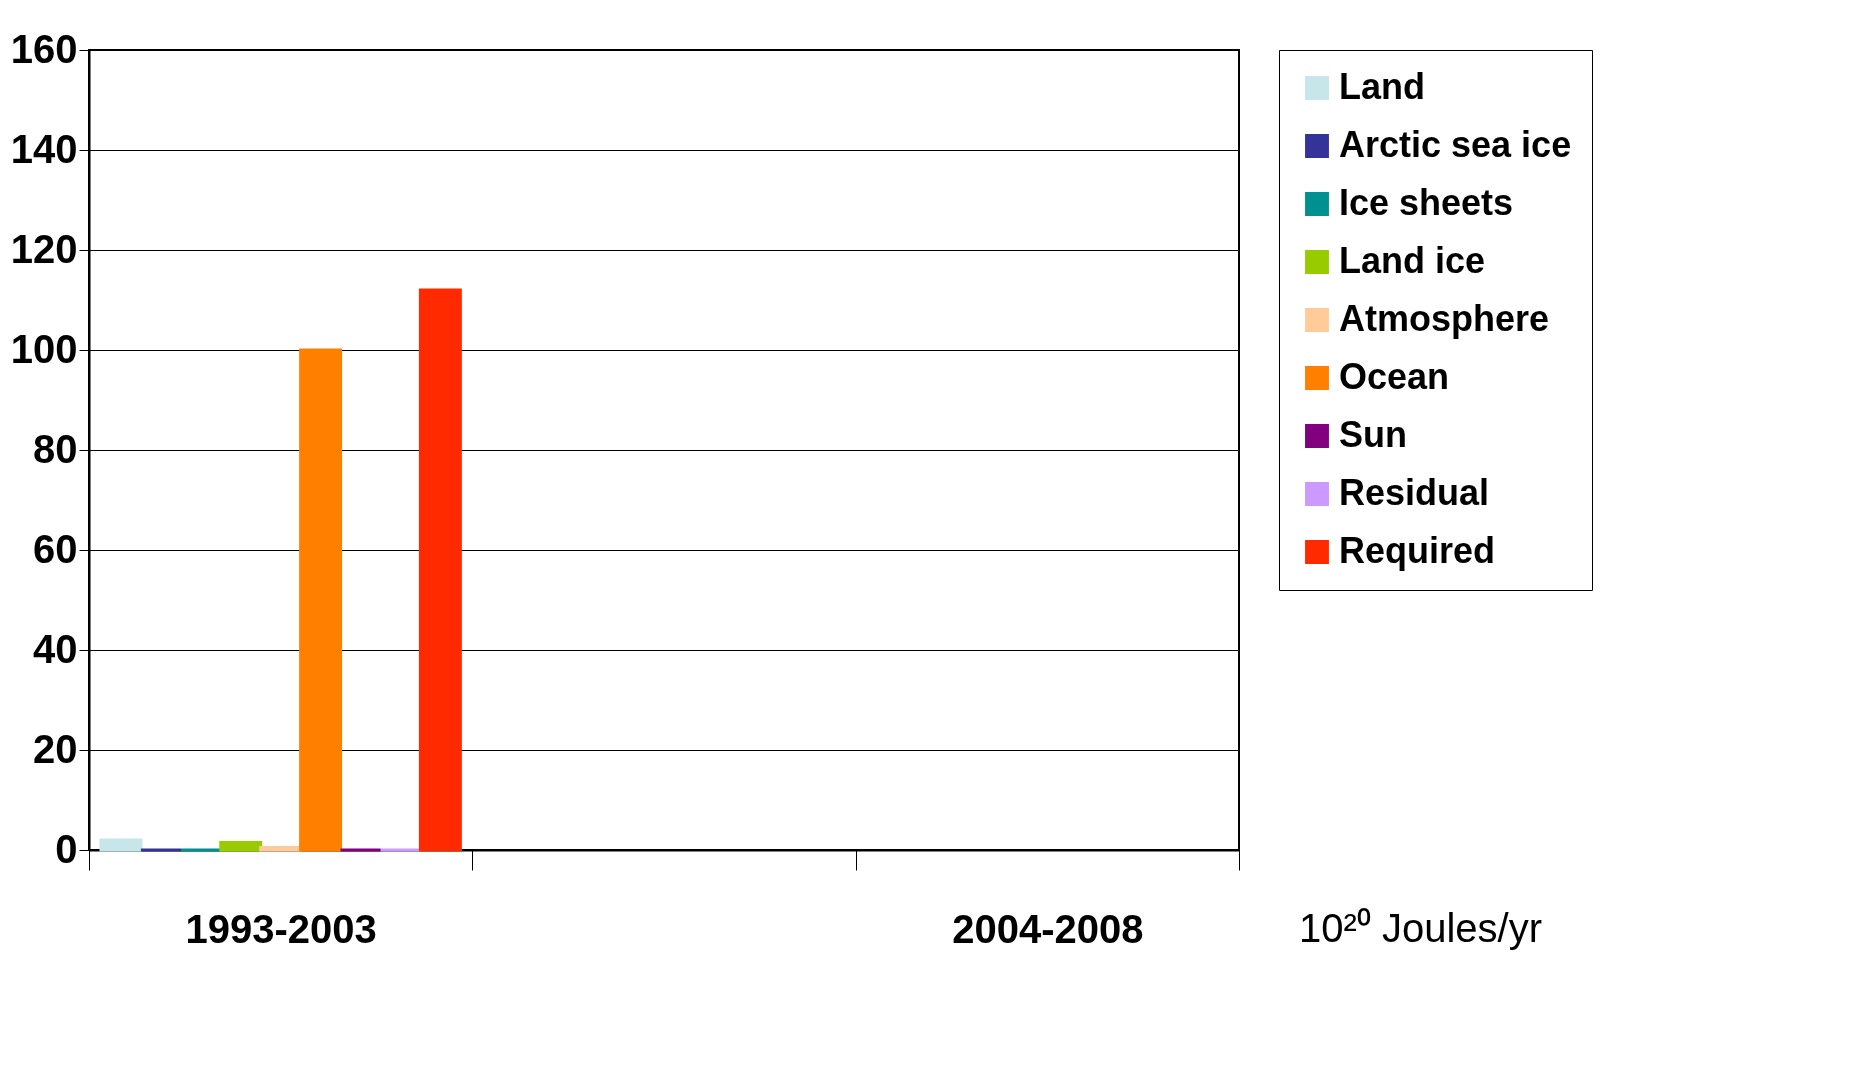 The image size is (1854, 1067). Describe the element at coordinates (44, 348) in the screenshot. I see `y-tick-label: 100` at that location.